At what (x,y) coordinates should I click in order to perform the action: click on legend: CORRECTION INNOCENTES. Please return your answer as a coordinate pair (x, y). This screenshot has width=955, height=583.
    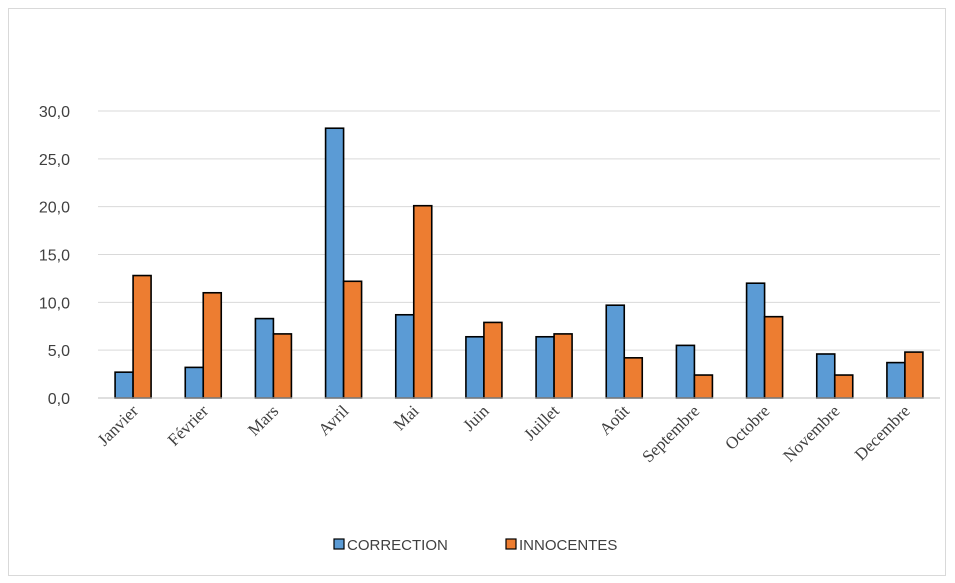
    Looking at the image, I should click on (475, 545).